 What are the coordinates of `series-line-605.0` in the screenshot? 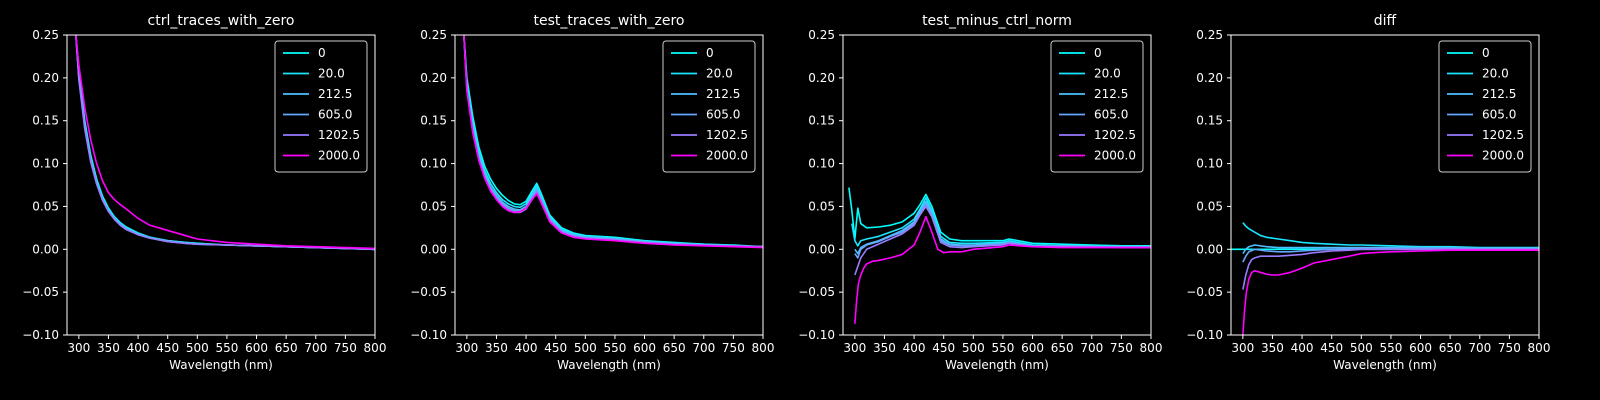 It's located at (1390, 255).